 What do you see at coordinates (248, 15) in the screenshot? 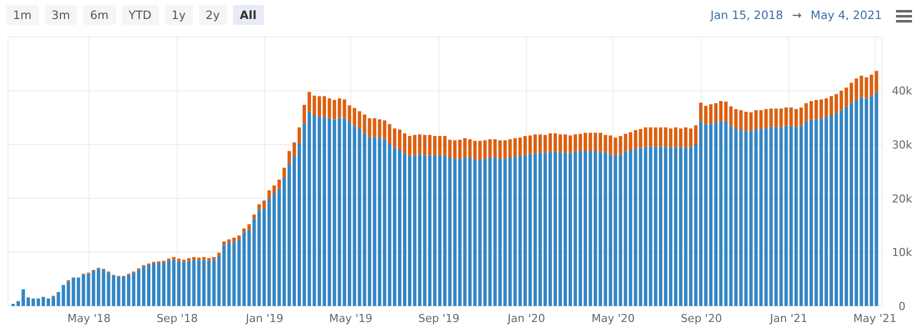
I see `text: All` at bounding box center [248, 15].